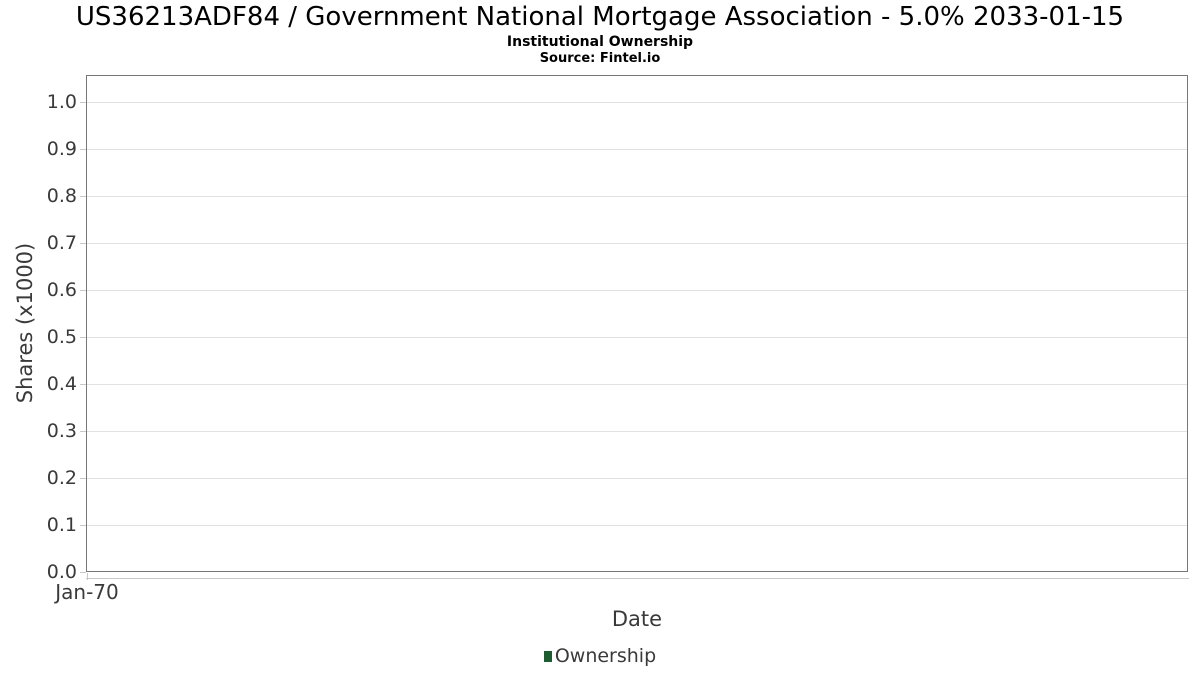 This screenshot has height=675, width=1200. What do you see at coordinates (637, 619) in the screenshot?
I see `x-axis-title: Date` at bounding box center [637, 619].